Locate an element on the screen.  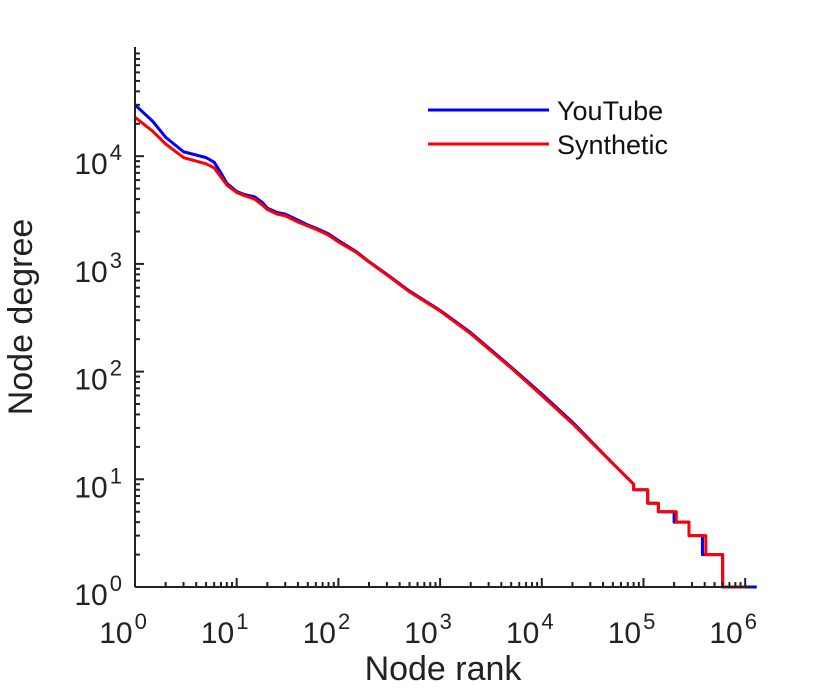
x-axis-title: Node rank is located at coordinates (444, 669).